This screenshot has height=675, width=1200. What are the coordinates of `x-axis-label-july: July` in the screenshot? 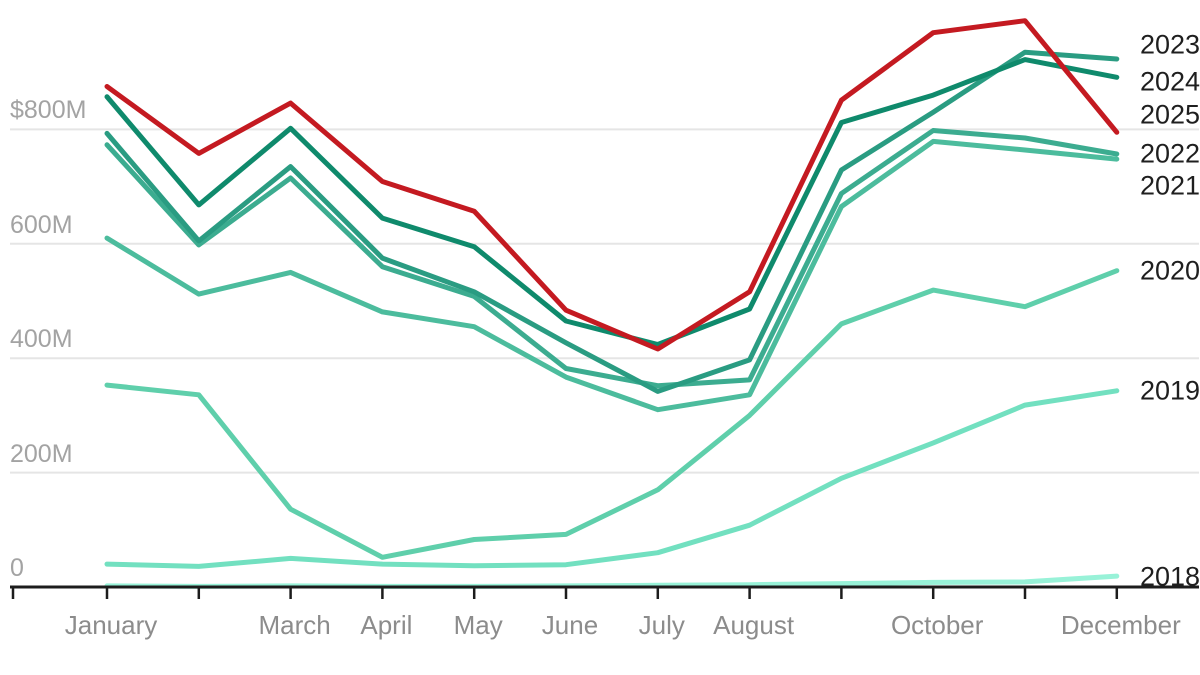 It's located at (661, 625).